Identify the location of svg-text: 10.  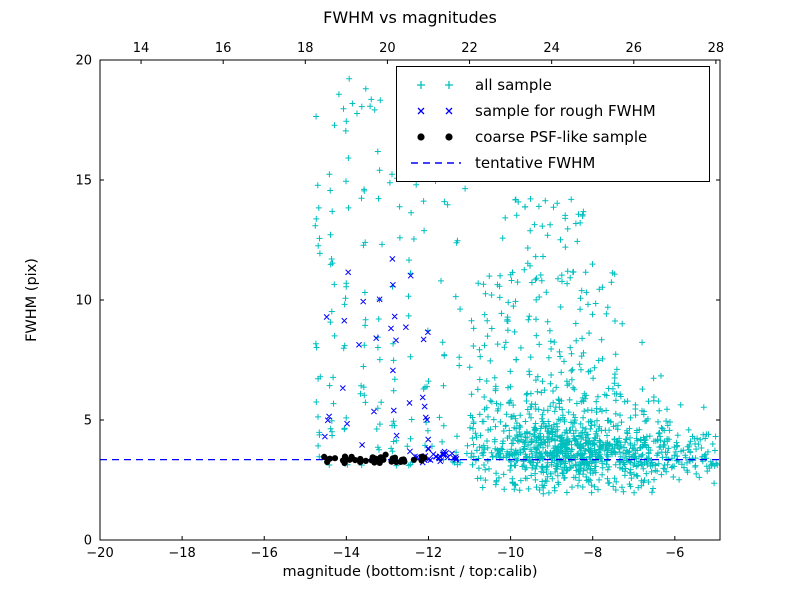
(83, 301).